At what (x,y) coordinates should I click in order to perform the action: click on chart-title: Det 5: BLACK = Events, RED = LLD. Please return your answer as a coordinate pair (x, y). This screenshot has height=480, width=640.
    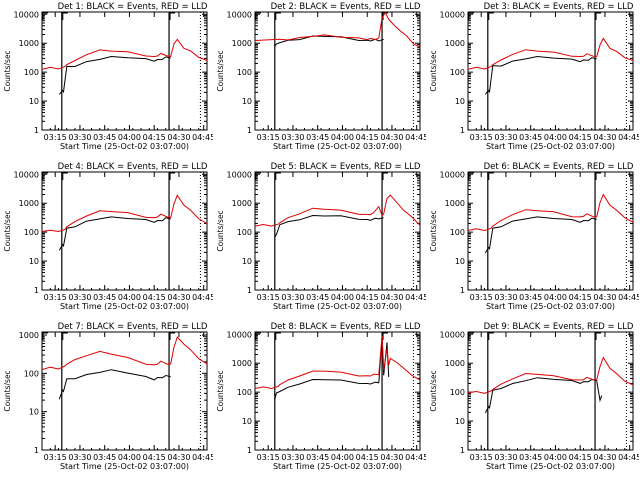
    Looking at the image, I should click on (346, 167).